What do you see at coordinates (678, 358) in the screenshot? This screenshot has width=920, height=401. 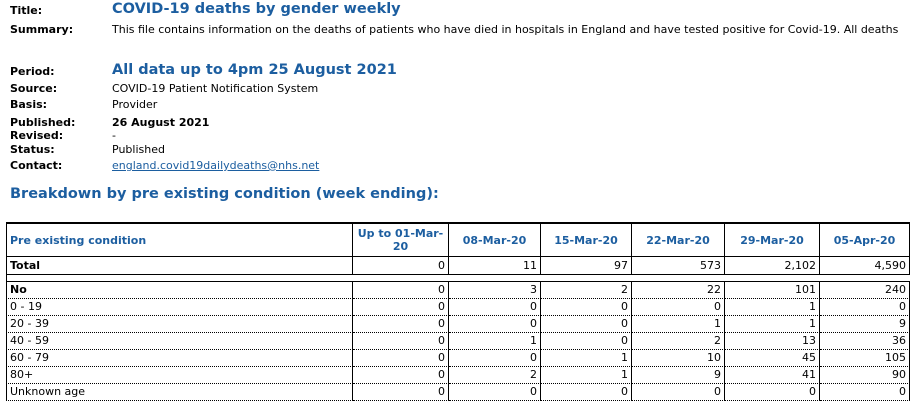 I see `table-cell: 10` at bounding box center [678, 358].